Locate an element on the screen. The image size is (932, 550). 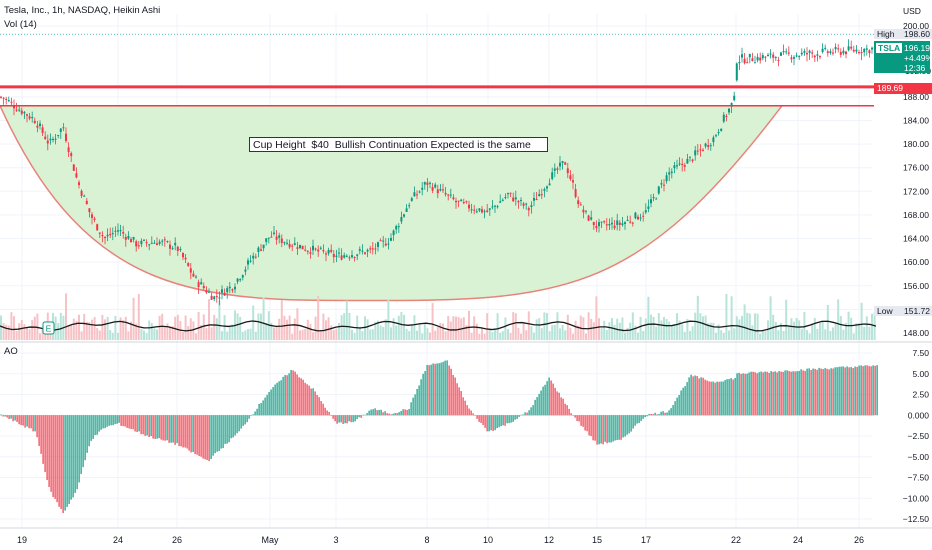
volume-legend: Vol (14) is located at coordinates (20, 24).